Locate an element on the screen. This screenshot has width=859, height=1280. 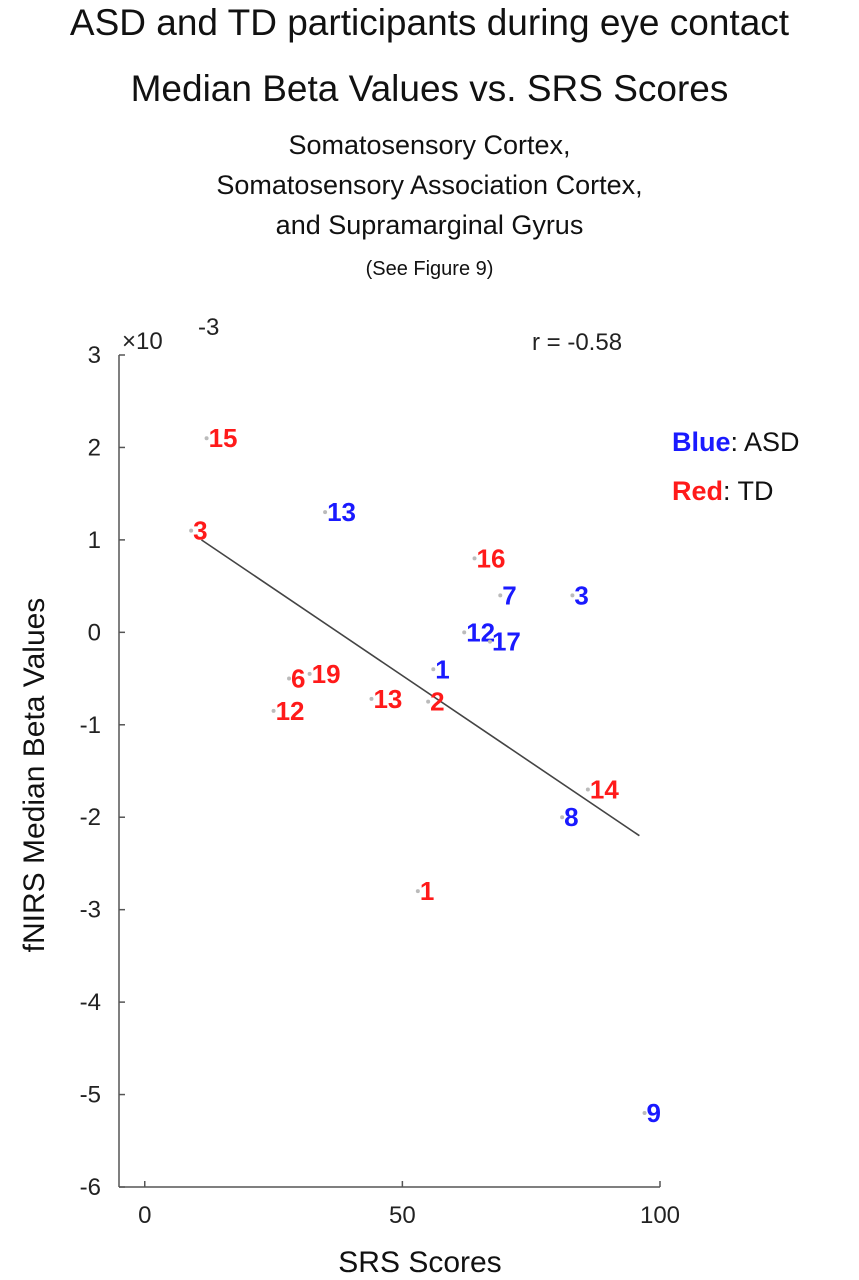
y-tick-label: 2 is located at coordinates (94, 447).